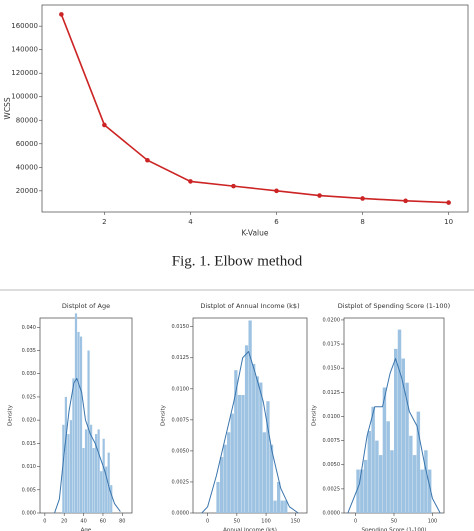 This screenshot has height=531, width=474. I want to click on x-tick-label: 2, so click(104, 222).